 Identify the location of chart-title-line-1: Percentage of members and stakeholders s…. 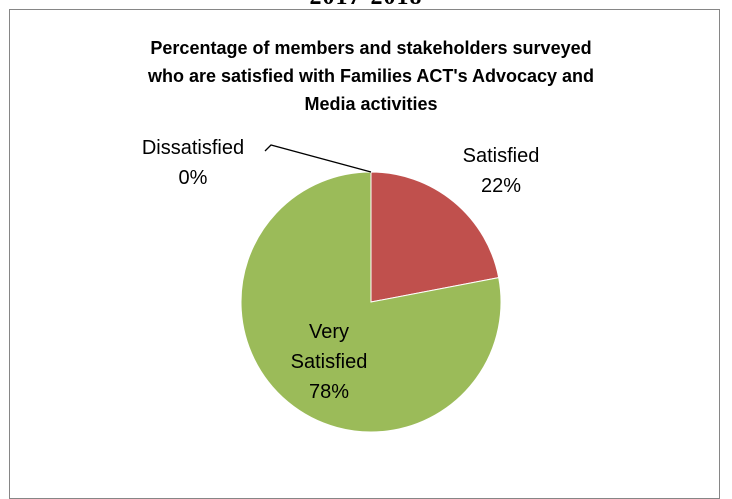
(370, 48).